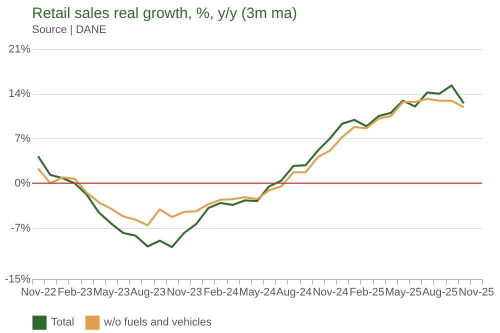 The image size is (500, 333). Describe the element at coordinates (184, 292) in the screenshot. I see `x-tick-label: Nov-23` at that location.